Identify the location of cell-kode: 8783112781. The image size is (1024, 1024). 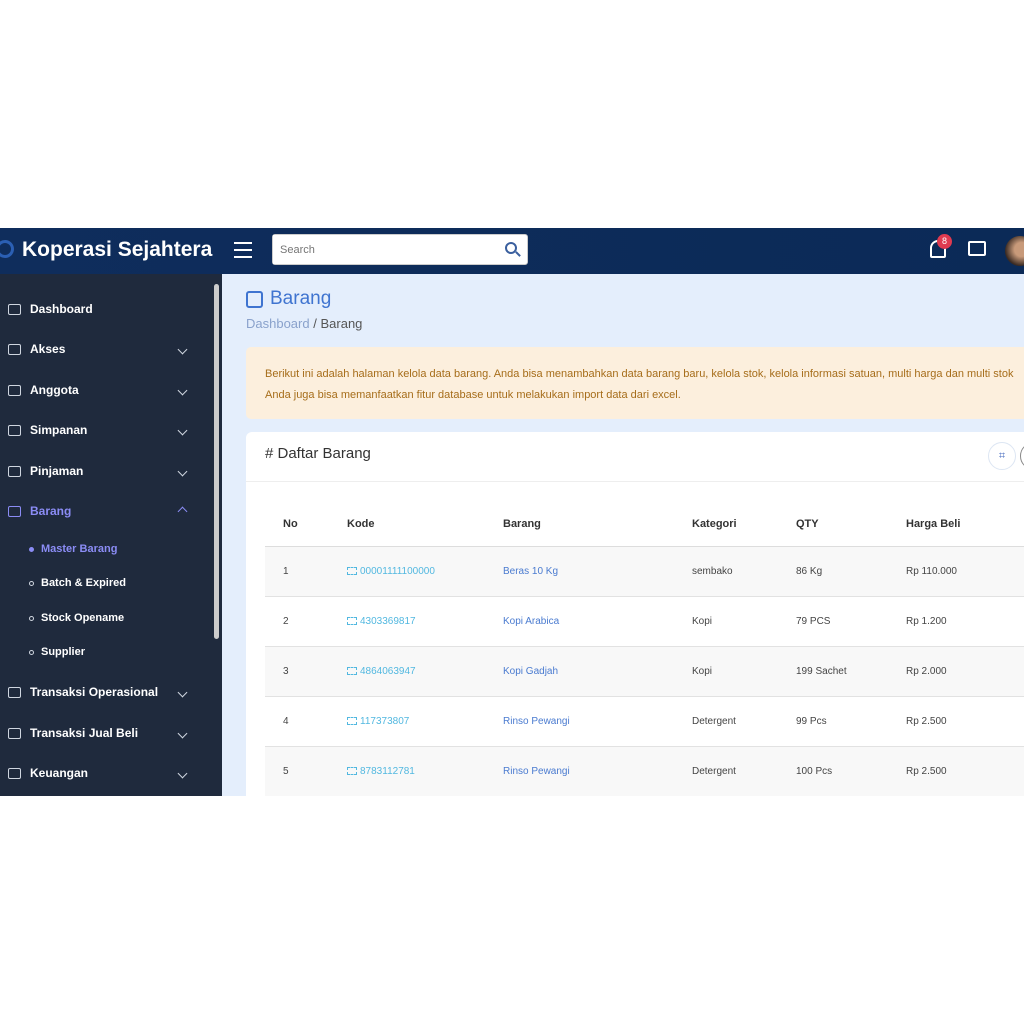
(407, 771).